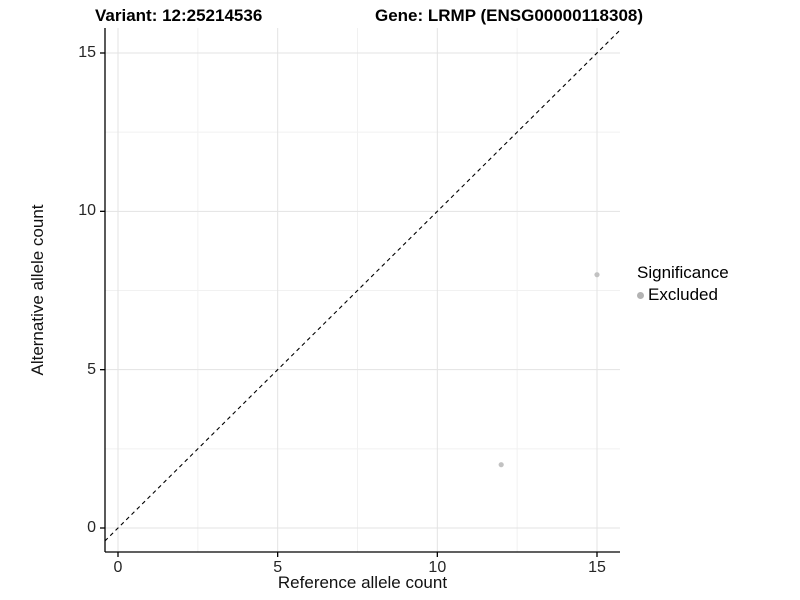 The height and width of the screenshot is (600, 800). Describe the element at coordinates (179, 15) in the screenshot. I see `variant-title: Variant: 12:25214536` at that location.